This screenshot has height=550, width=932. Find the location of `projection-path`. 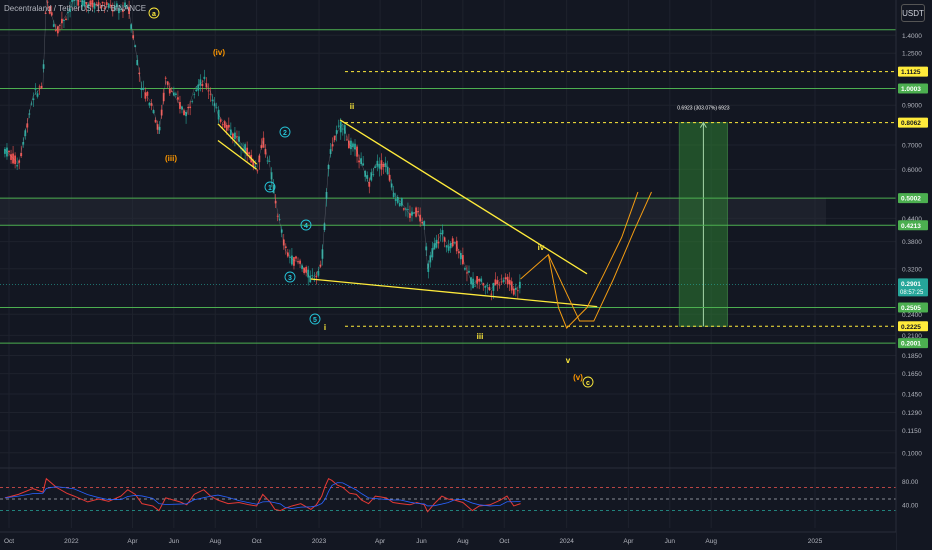

projection-path is located at coordinates (579, 260).